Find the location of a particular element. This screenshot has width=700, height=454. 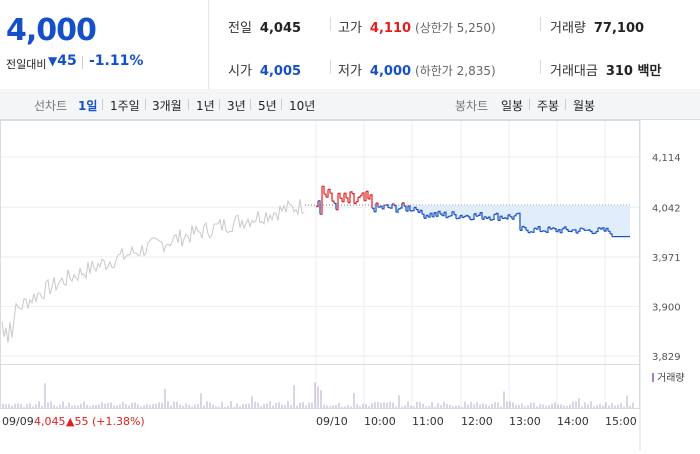

x-tick-label: 14:00 is located at coordinates (573, 421).